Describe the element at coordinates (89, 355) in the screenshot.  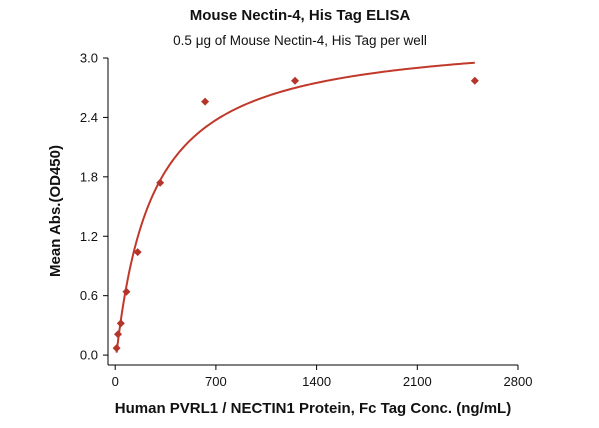
I see `y-tick-label: 0.0` at that location.